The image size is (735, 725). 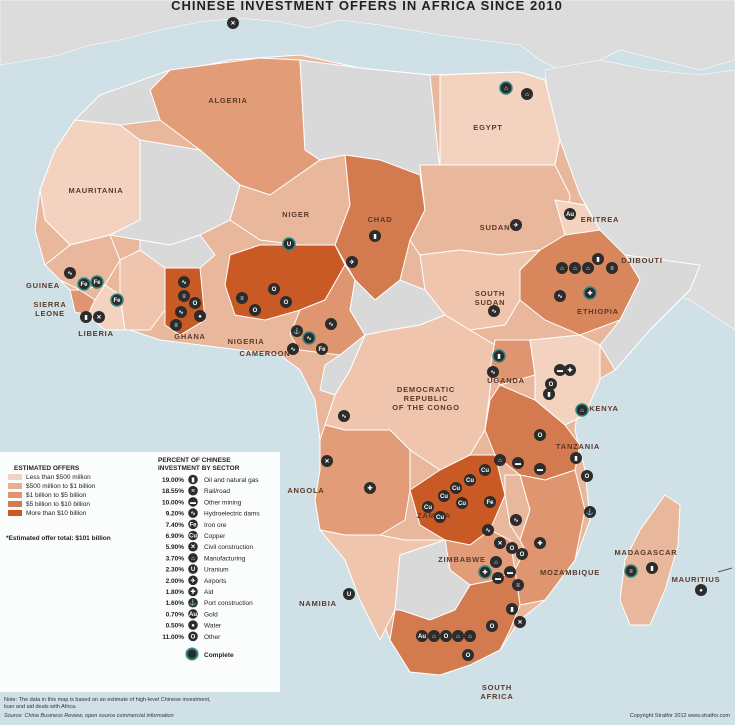 I want to click on marker-sierra-oil: ▮, so click(x=86, y=317).